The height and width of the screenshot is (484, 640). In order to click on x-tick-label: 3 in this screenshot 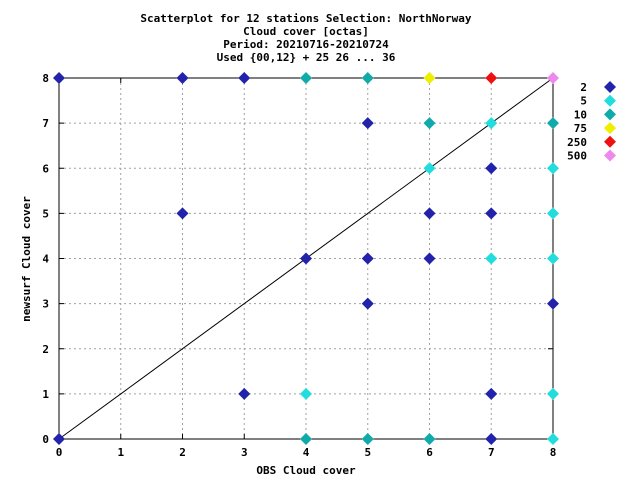, I will do `click(244, 452)`.